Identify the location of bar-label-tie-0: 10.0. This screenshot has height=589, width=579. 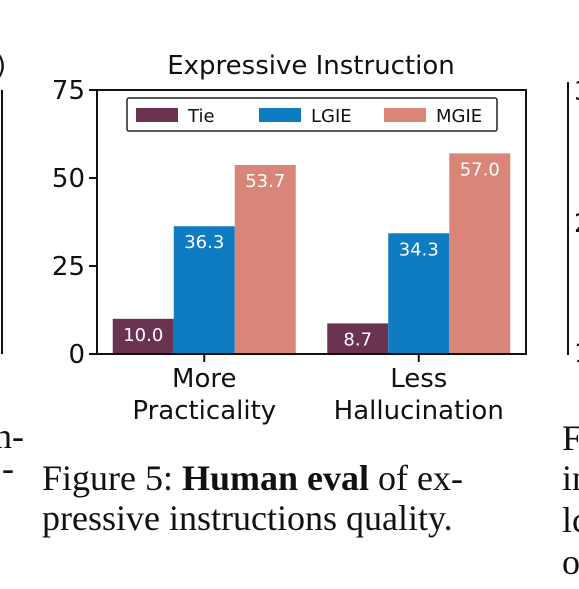
(143, 335).